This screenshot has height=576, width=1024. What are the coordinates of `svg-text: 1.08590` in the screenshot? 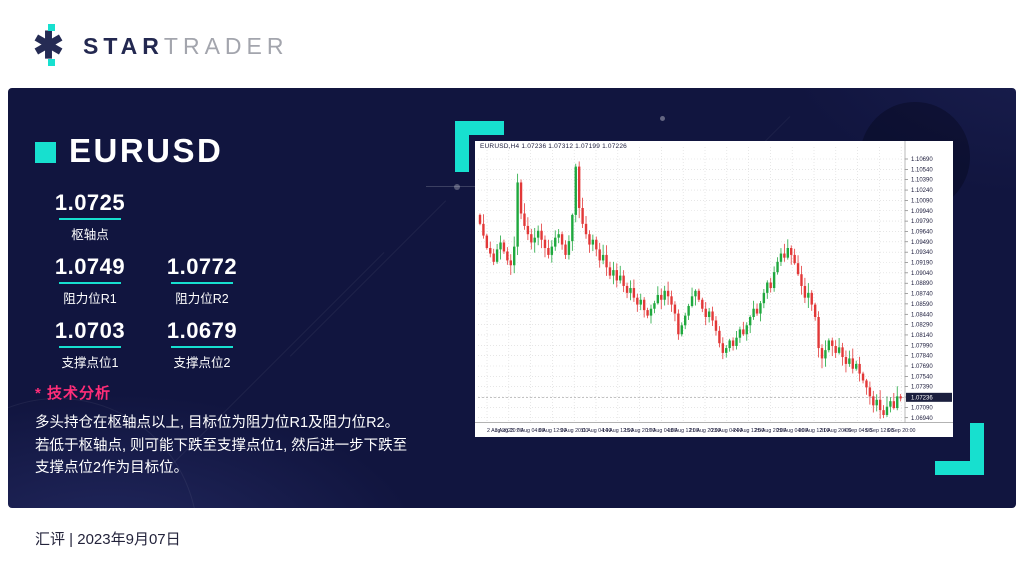 It's located at (922, 305).